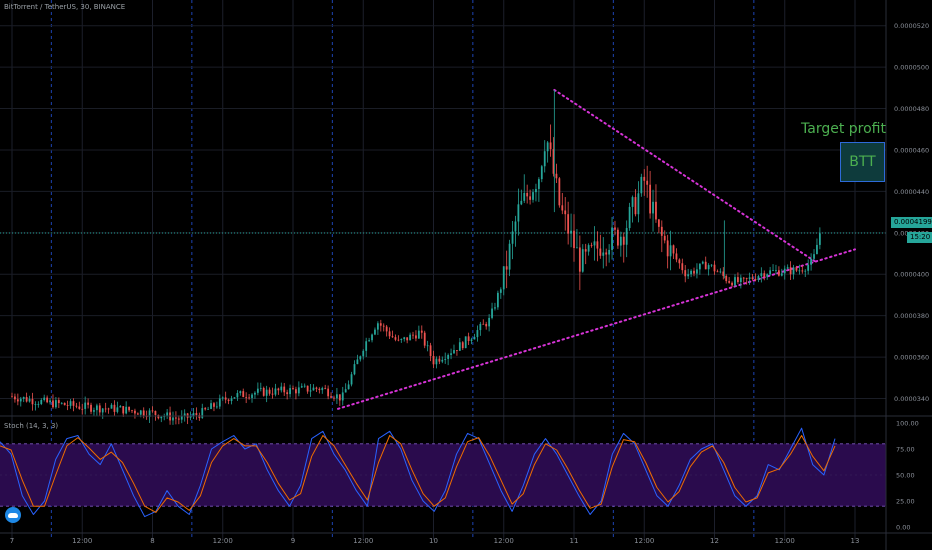 The image size is (932, 550). Describe the element at coordinates (843, 129) in the screenshot. I see `target-profit-label: Target profit` at that location.